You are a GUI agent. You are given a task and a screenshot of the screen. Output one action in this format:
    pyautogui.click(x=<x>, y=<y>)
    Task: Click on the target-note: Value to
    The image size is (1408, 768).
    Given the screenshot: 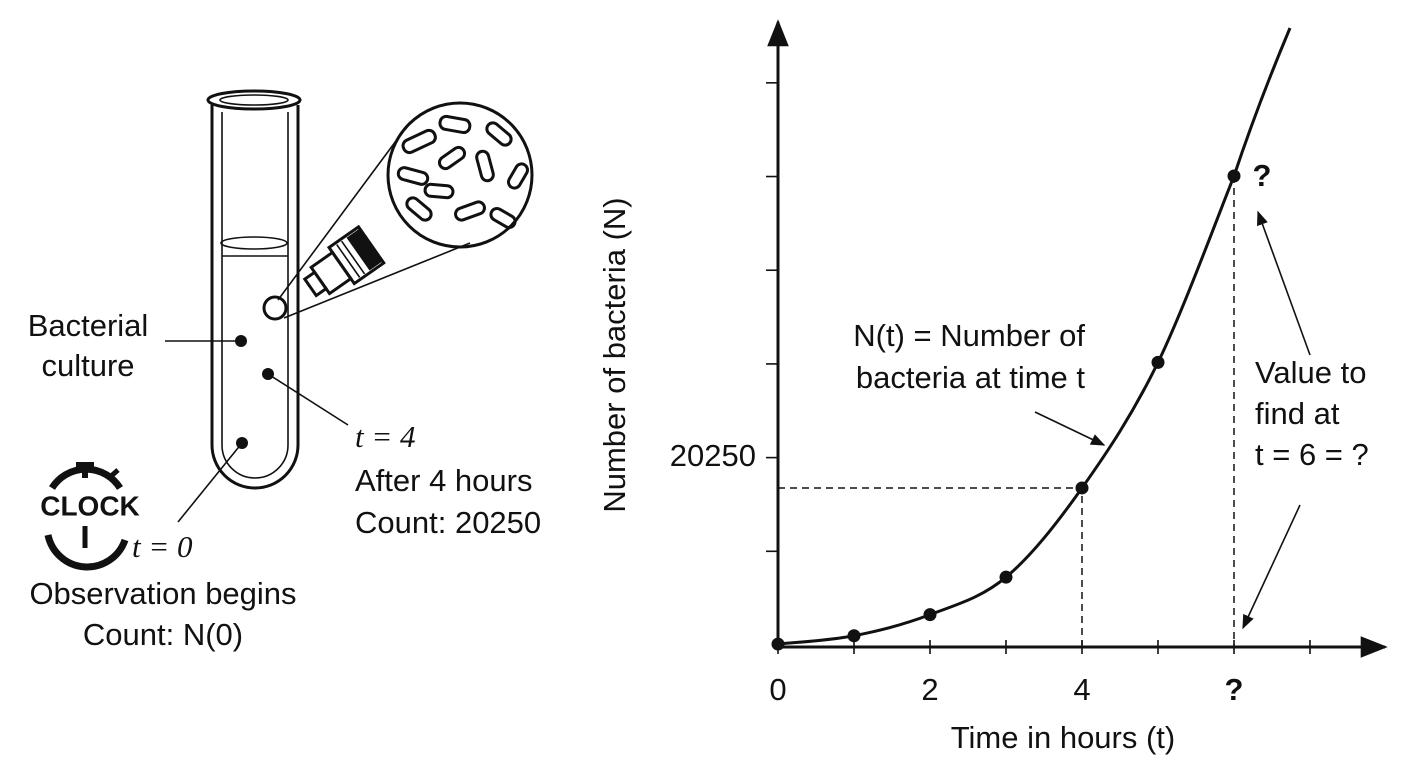 What is the action you would take?
    pyautogui.click(x=1310, y=372)
    